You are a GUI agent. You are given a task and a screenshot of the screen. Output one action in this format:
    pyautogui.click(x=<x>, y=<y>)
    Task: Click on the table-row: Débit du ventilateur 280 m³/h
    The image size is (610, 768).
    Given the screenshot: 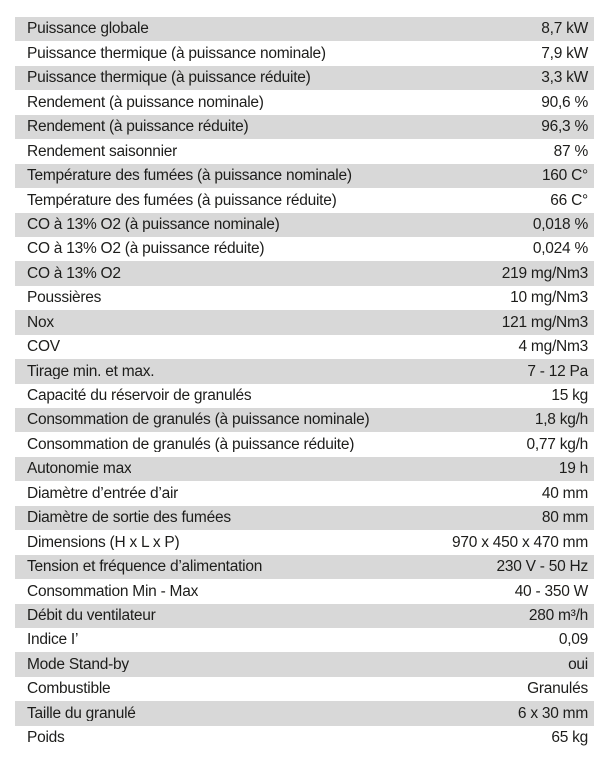 What is the action you would take?
    pyautogui.click(x=304, y=615)
    